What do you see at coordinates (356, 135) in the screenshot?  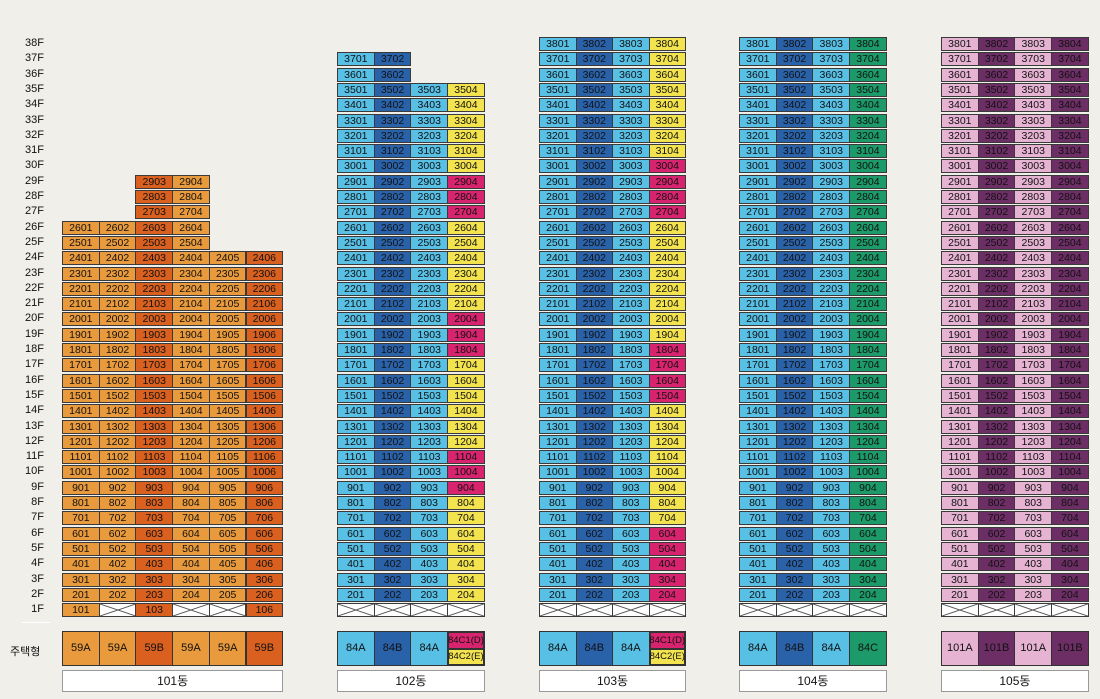 I see `unit-cell: 3201` at bounding box center [356, 135].